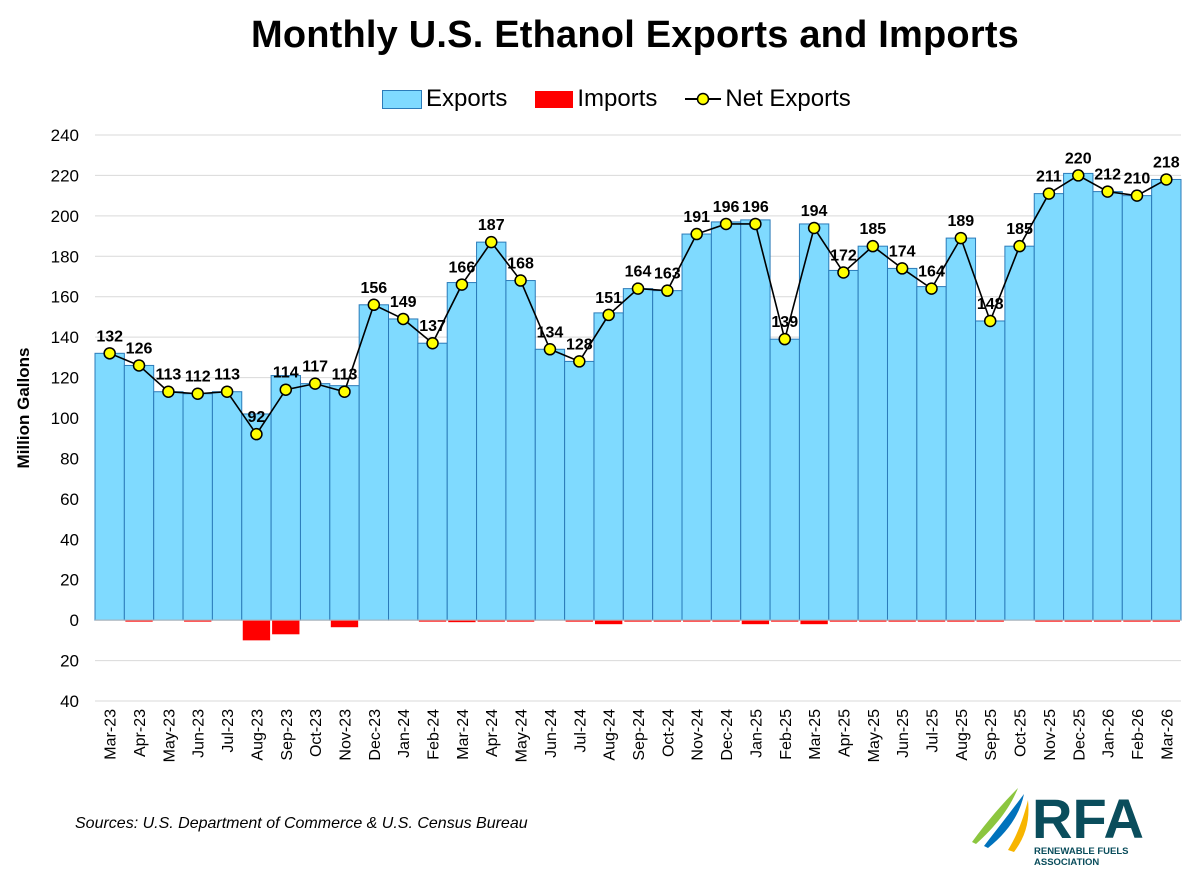  What do you see at coordinates (727, 735) in the screenshot?
I see `x-tick-label: Dec-24` at bounding box center [727, 735].